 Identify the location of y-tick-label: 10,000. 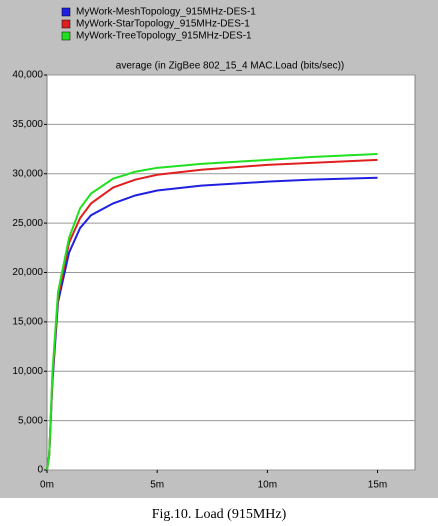
(27, 371).